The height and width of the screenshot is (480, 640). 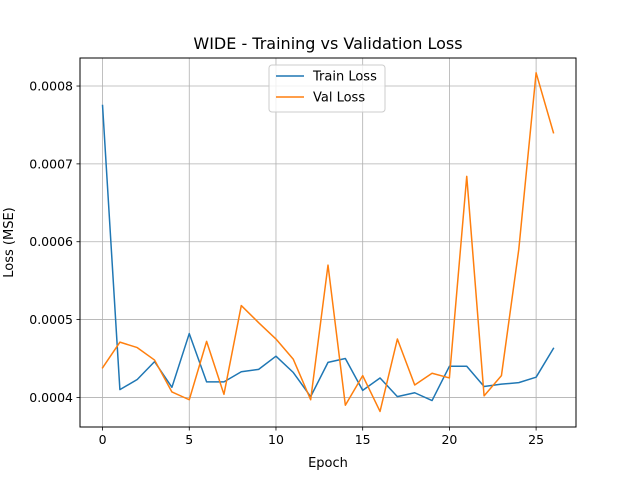 What do you see at coordinates (276, 439) in the screenshot?
I see `x-tick-label: 10` at bounding box center [276, 439].